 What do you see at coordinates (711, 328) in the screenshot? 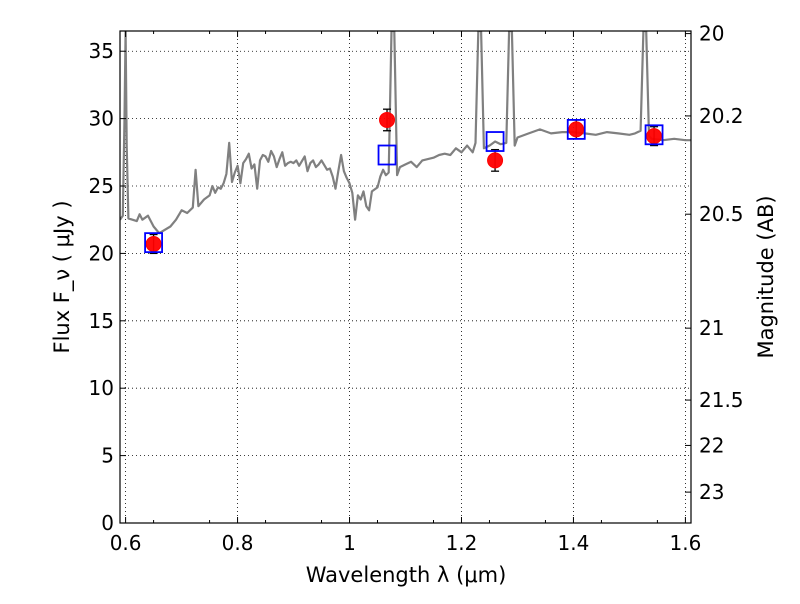
I see `right-axis-tick-label: 21` at bounding box center [711, 328].